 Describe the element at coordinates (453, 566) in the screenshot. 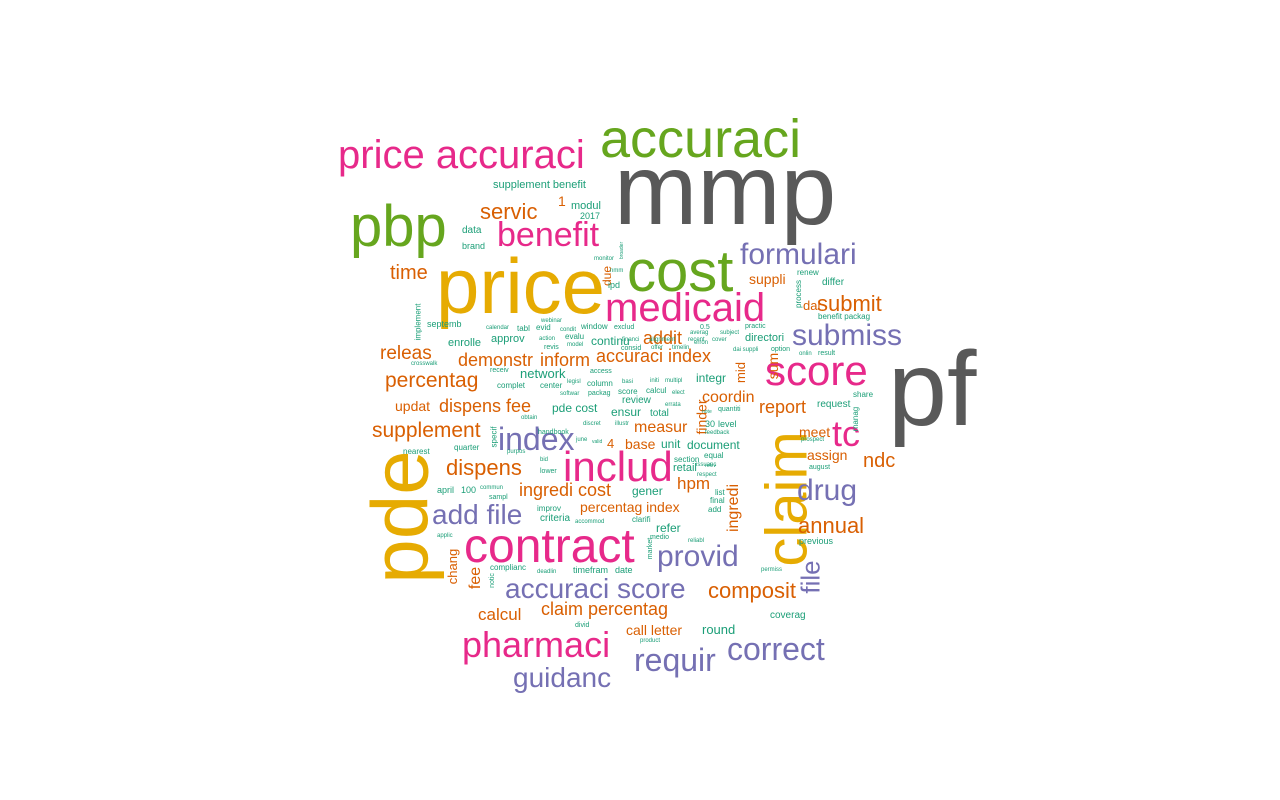

I see `word-chang: chang` at that location.